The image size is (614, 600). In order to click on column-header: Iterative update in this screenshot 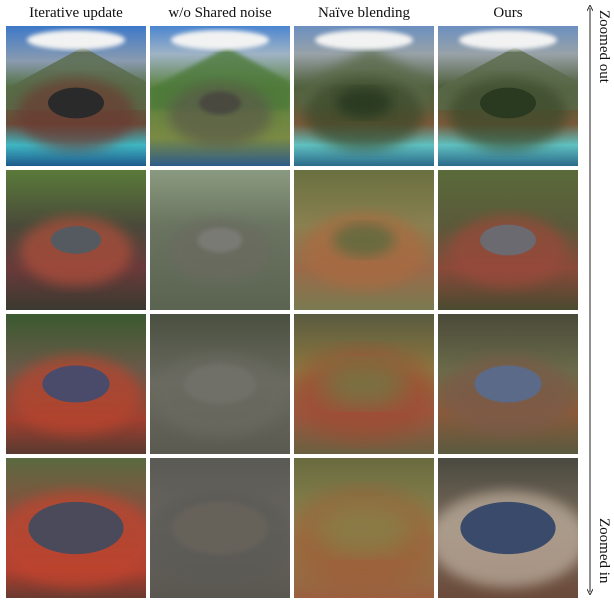, I will do `click(76, 13)`.